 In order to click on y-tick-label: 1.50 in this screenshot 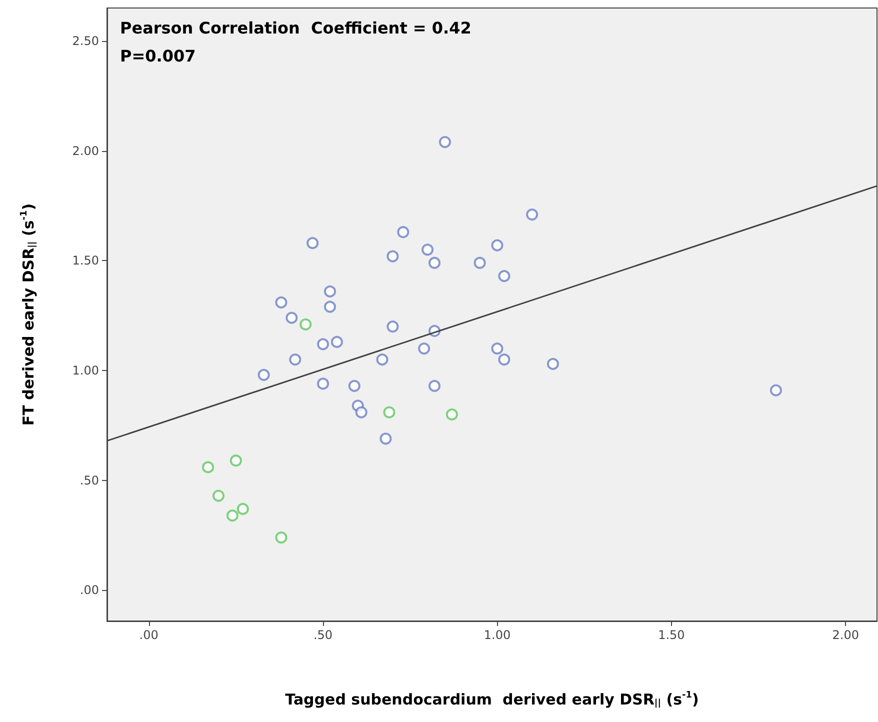, I will do `click(85, 261)`.